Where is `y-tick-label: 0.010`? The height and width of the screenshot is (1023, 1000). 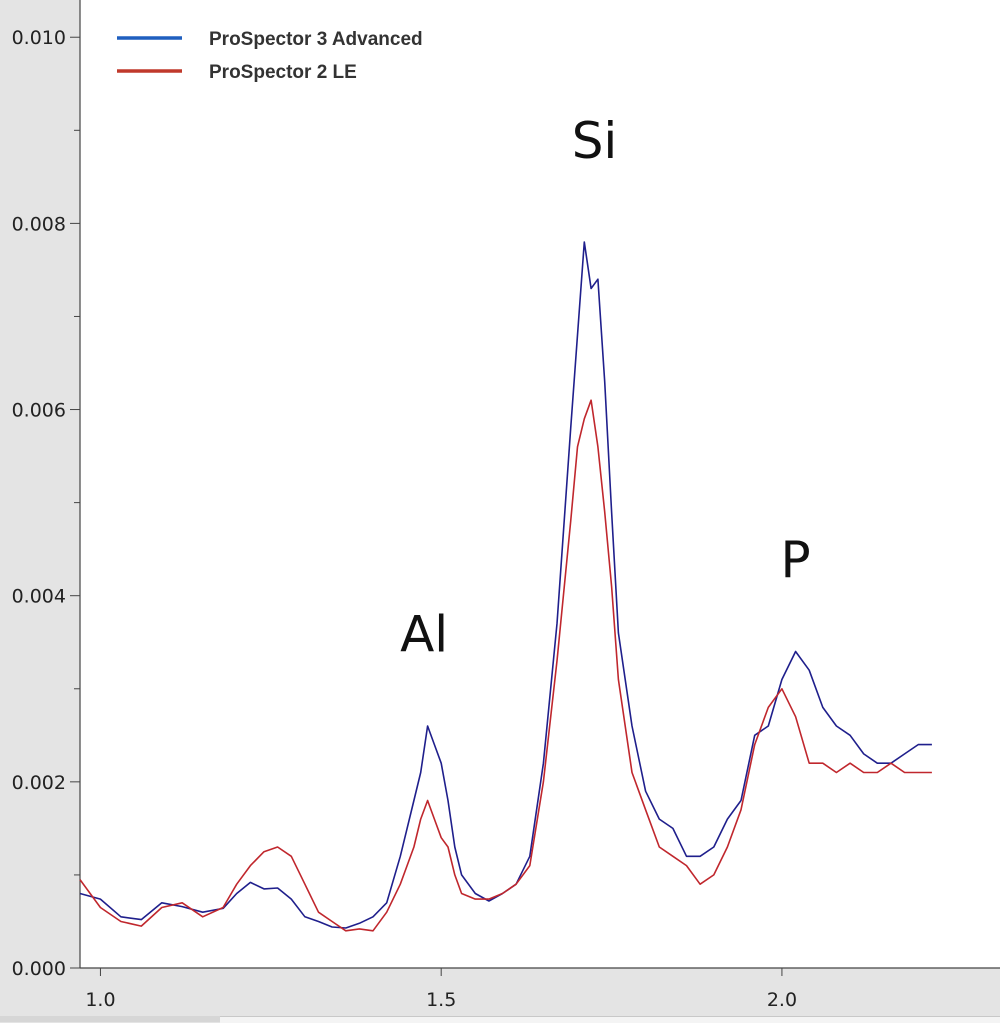 y-tick-label: 0.010 is located at coordinates (39, 38).